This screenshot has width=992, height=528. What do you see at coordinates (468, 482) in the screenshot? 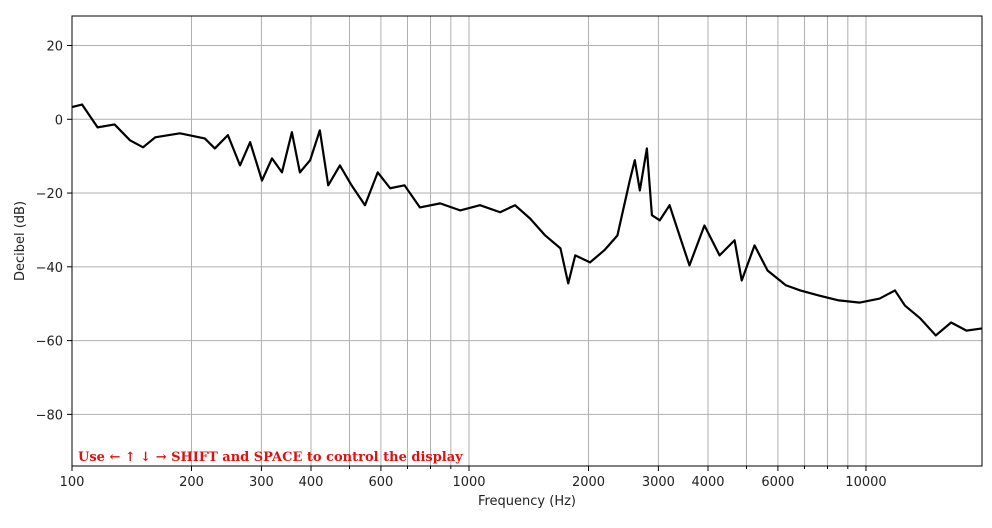
I see `x-tick-label: 1000` at bounding box center [468, 482].